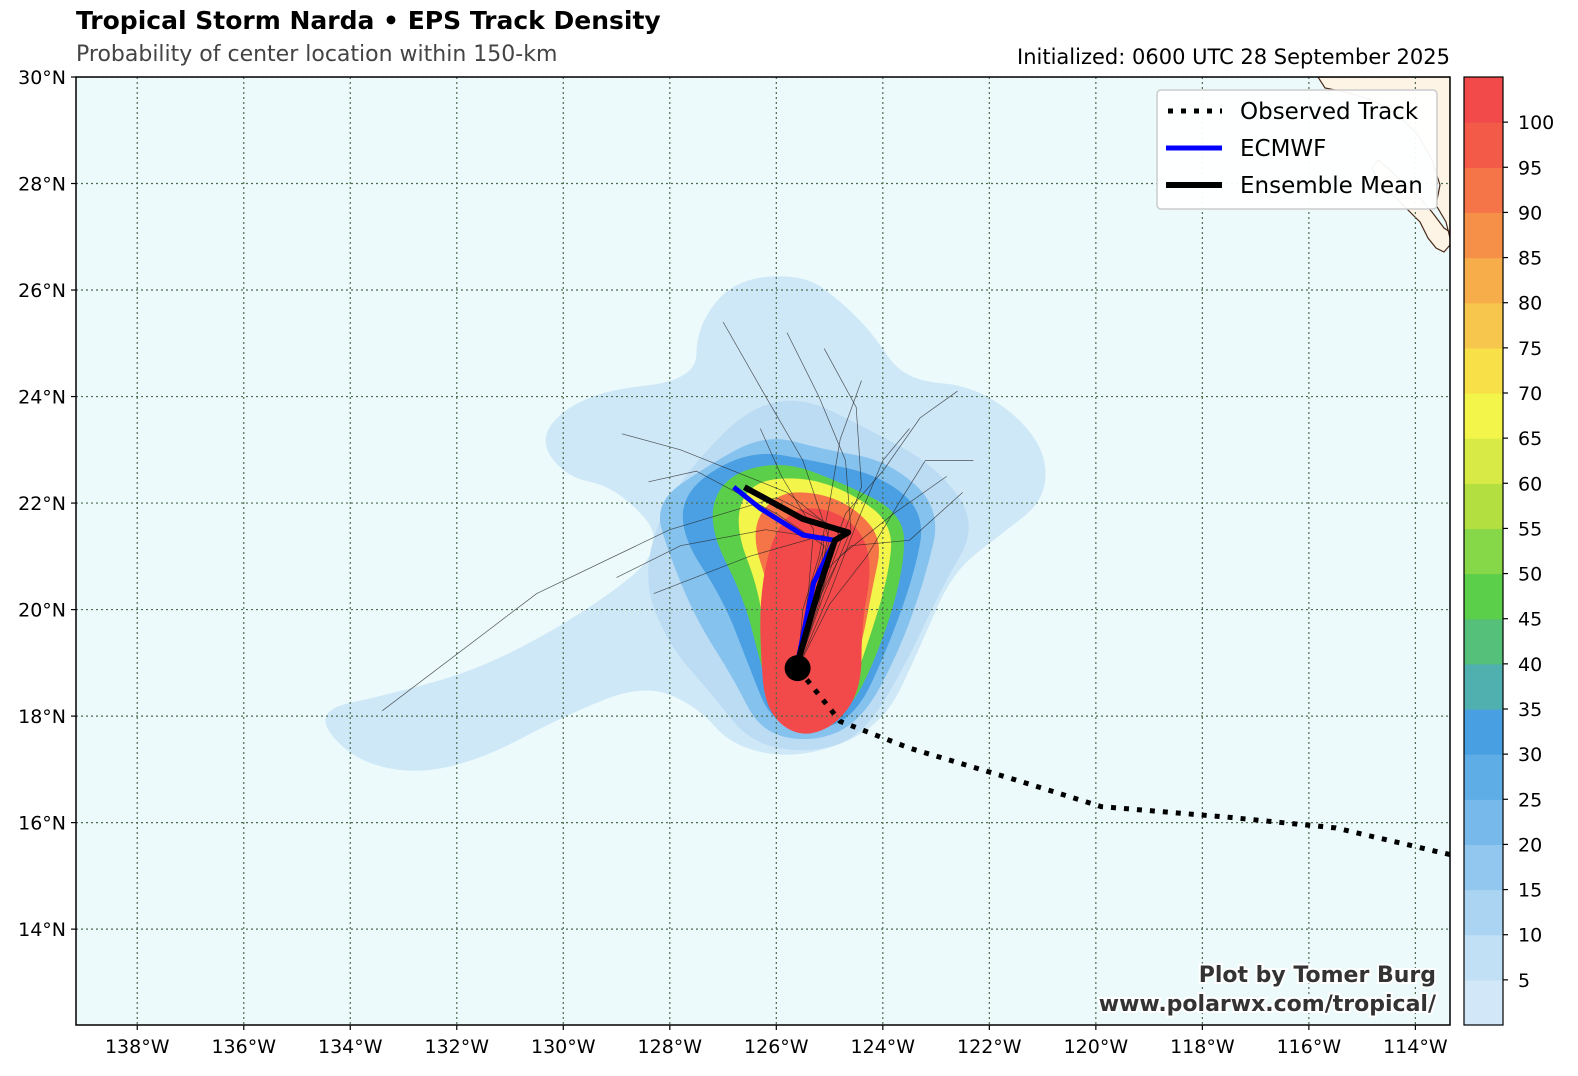 Image resolution: width=1578 pixels, height=1076 pixels. Describe the element at coordinates (776, 1047) in the screenshot. I see `lon-tick-label: 126°W` at that location.